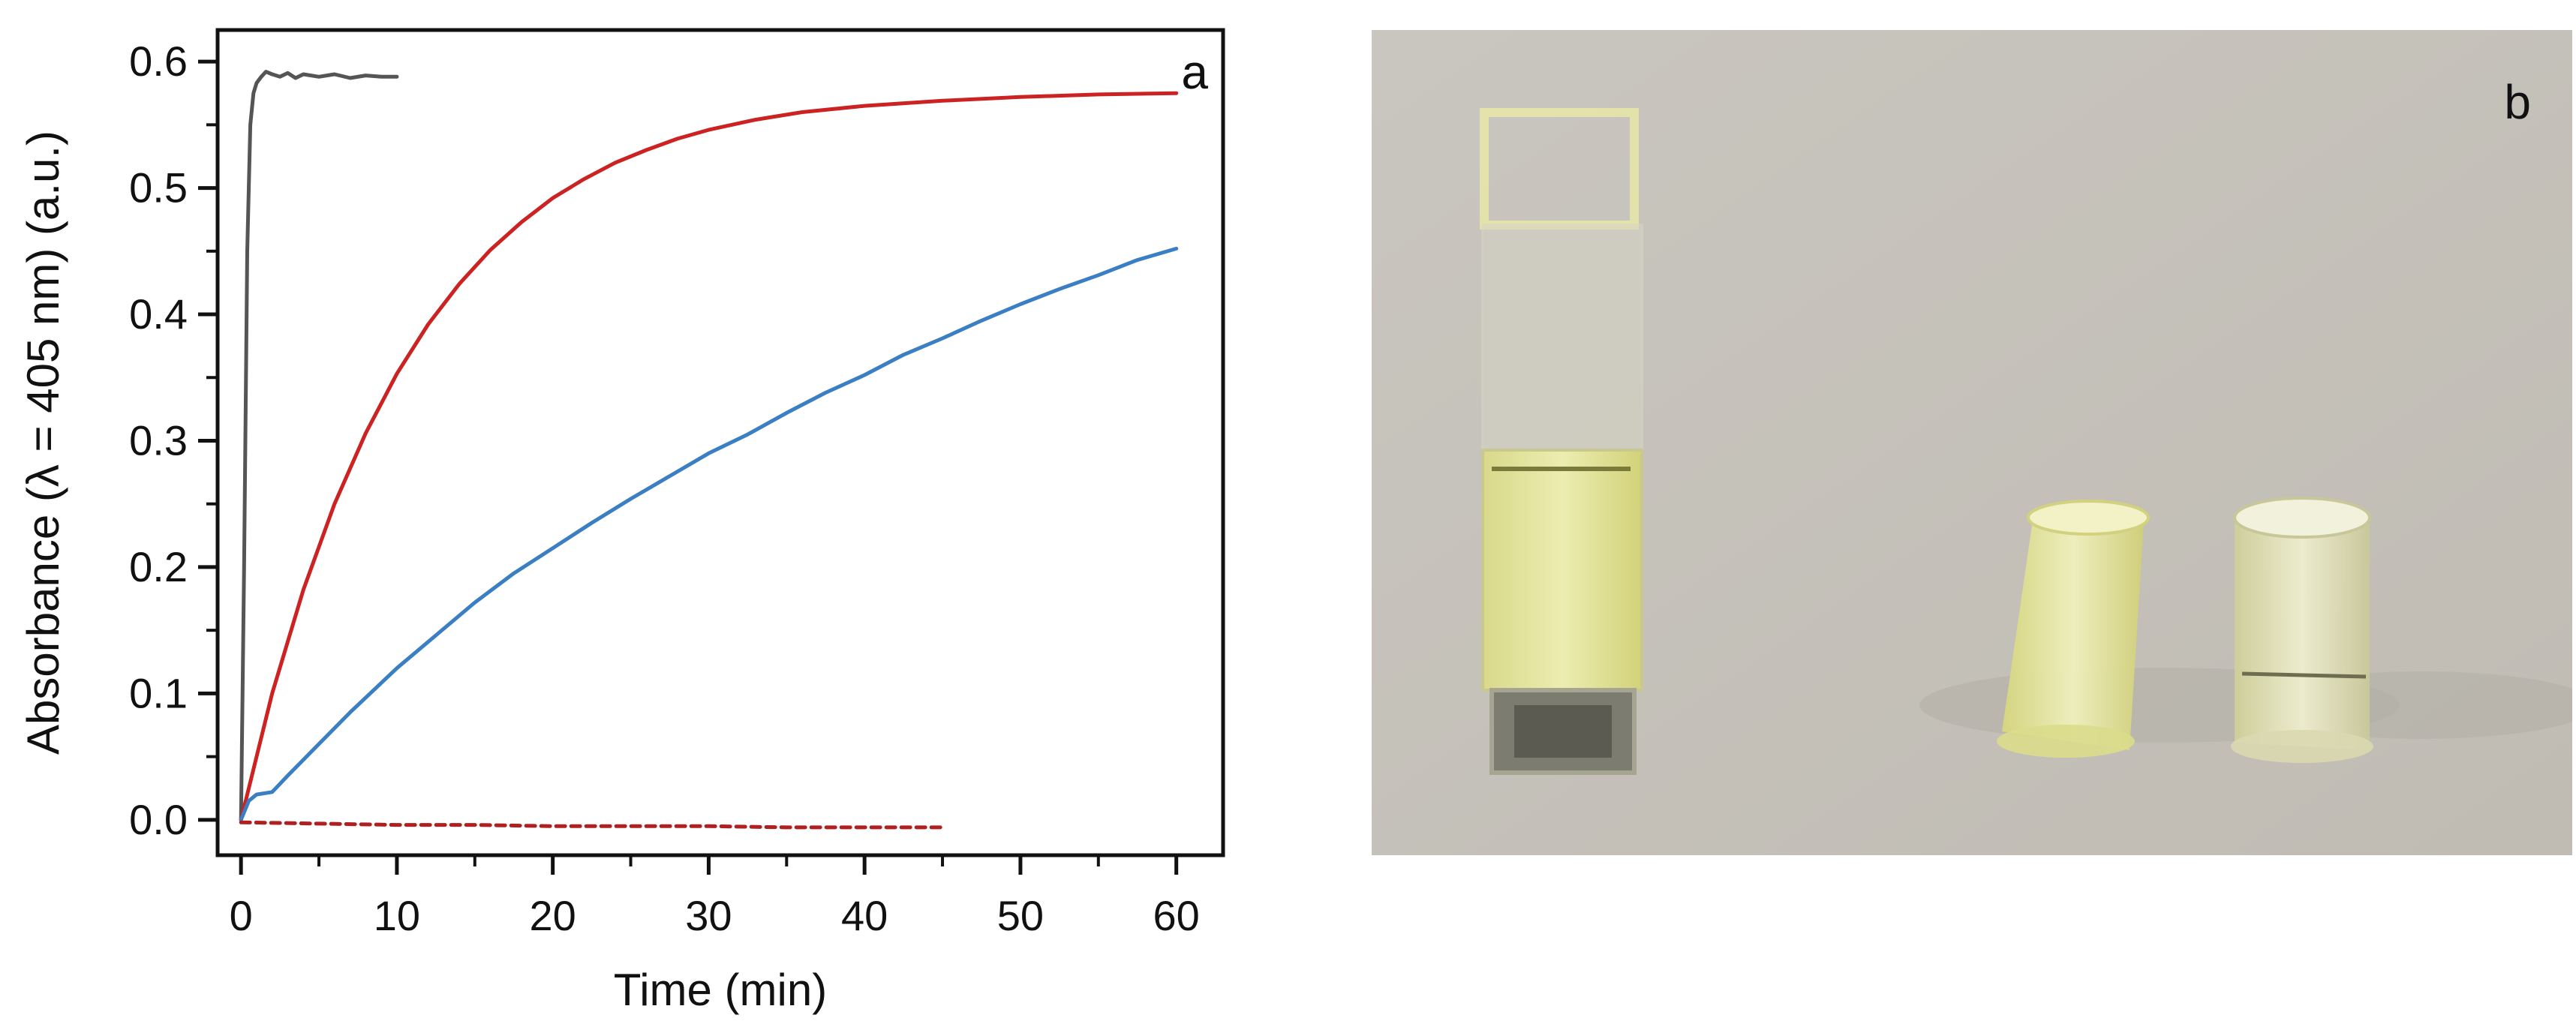 The height and width of the screenshot is (1033, 2576). Describe the element at coordinates (158, 819) in the screenshot. I see `y-tick-label: 0.0` at that location.